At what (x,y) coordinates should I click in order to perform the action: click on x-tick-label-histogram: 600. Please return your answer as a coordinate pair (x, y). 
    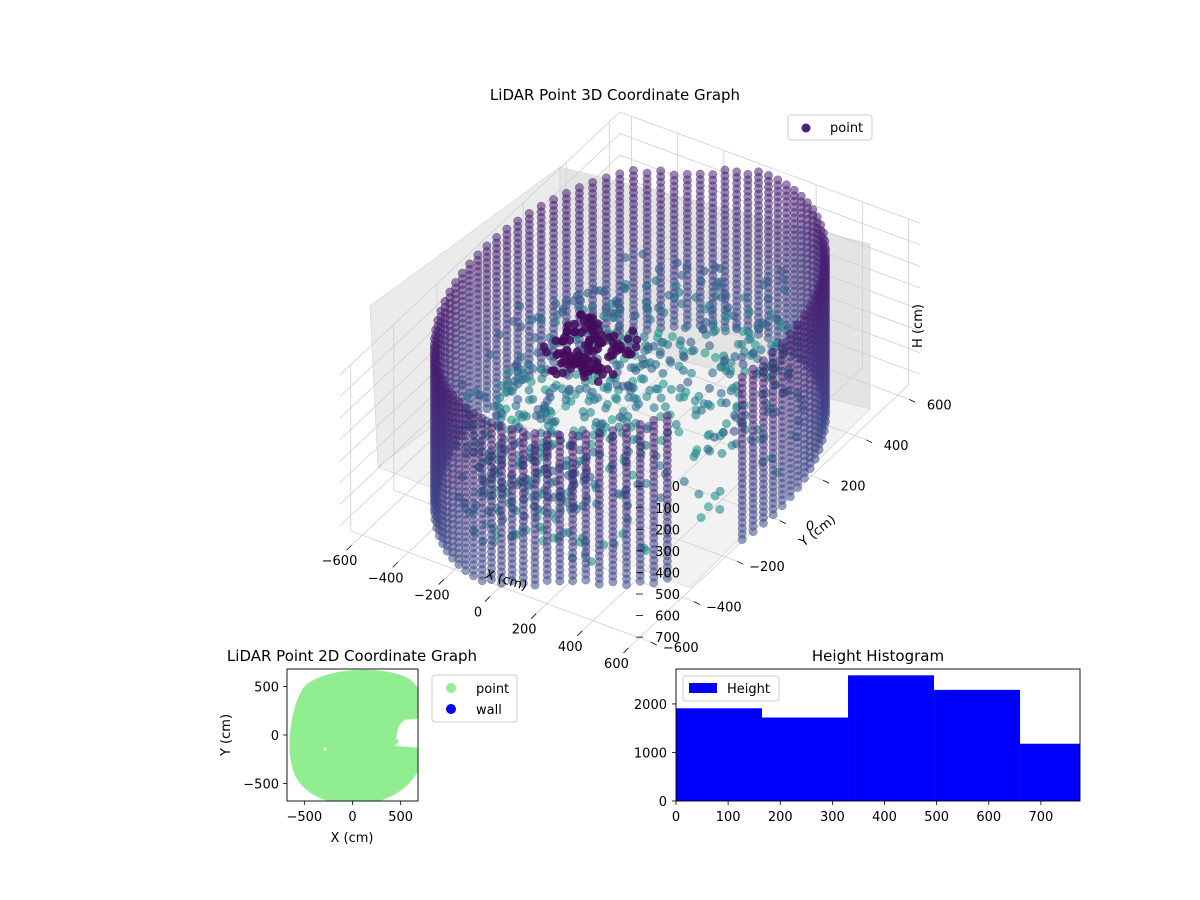
    Looking at the image, I should click on (988, 817).